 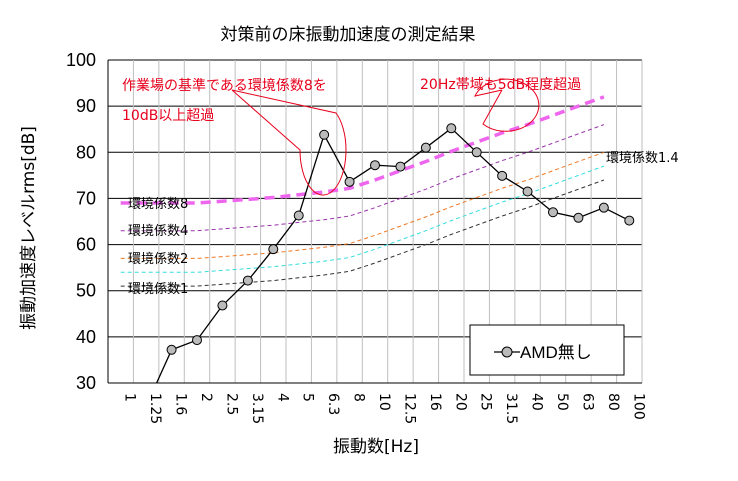 I want to click on x-tick-label: 40, so click(x=537, y=402).